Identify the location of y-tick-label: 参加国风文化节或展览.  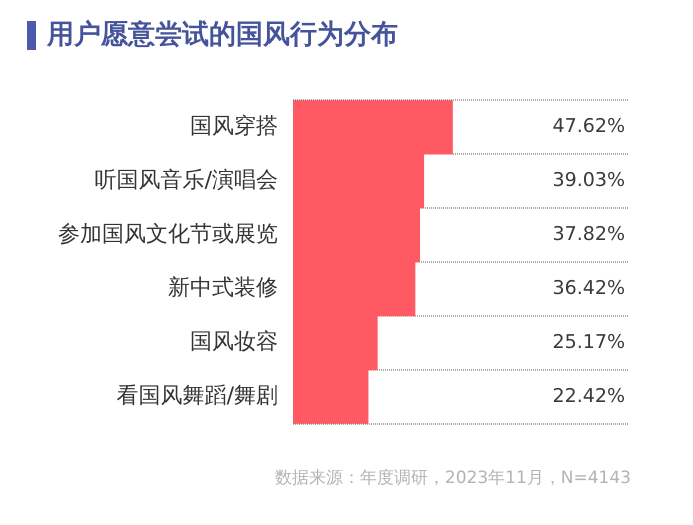
(168, 234).